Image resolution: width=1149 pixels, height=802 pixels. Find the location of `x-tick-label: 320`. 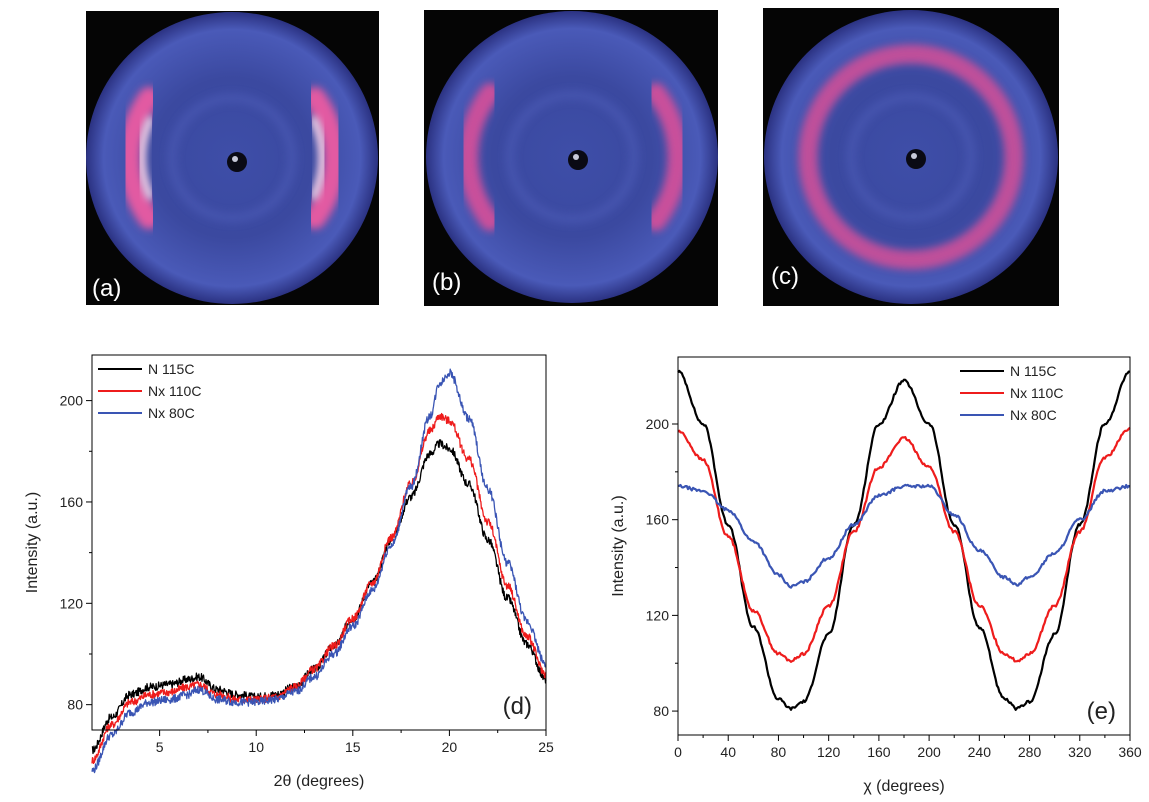

x-tick-label: 320 is located at coordinates (1080, 752).